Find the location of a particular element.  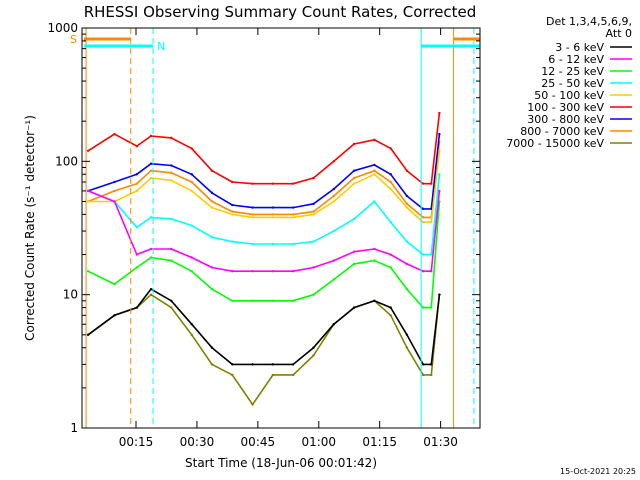

legend-header-line-2: Att 0 is located at coordinates (619, 33).